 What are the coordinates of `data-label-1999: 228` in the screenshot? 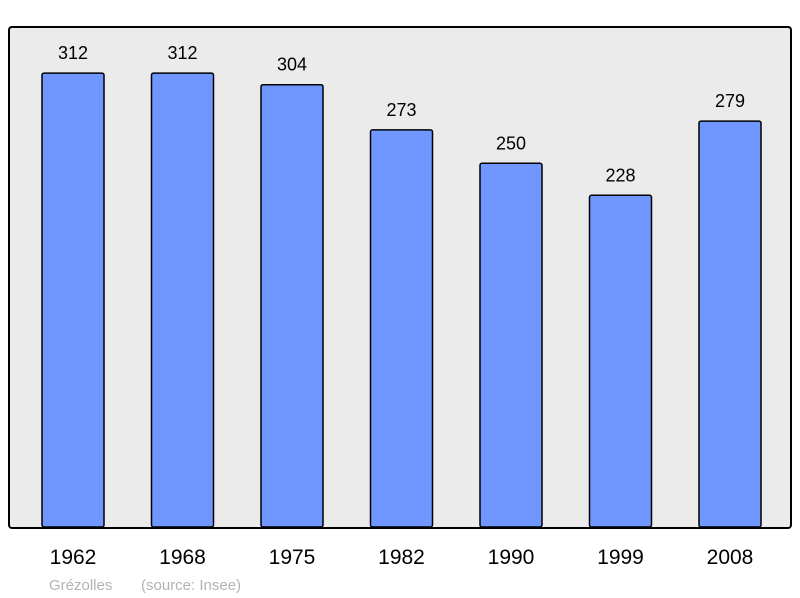 It's located at (620, 175).